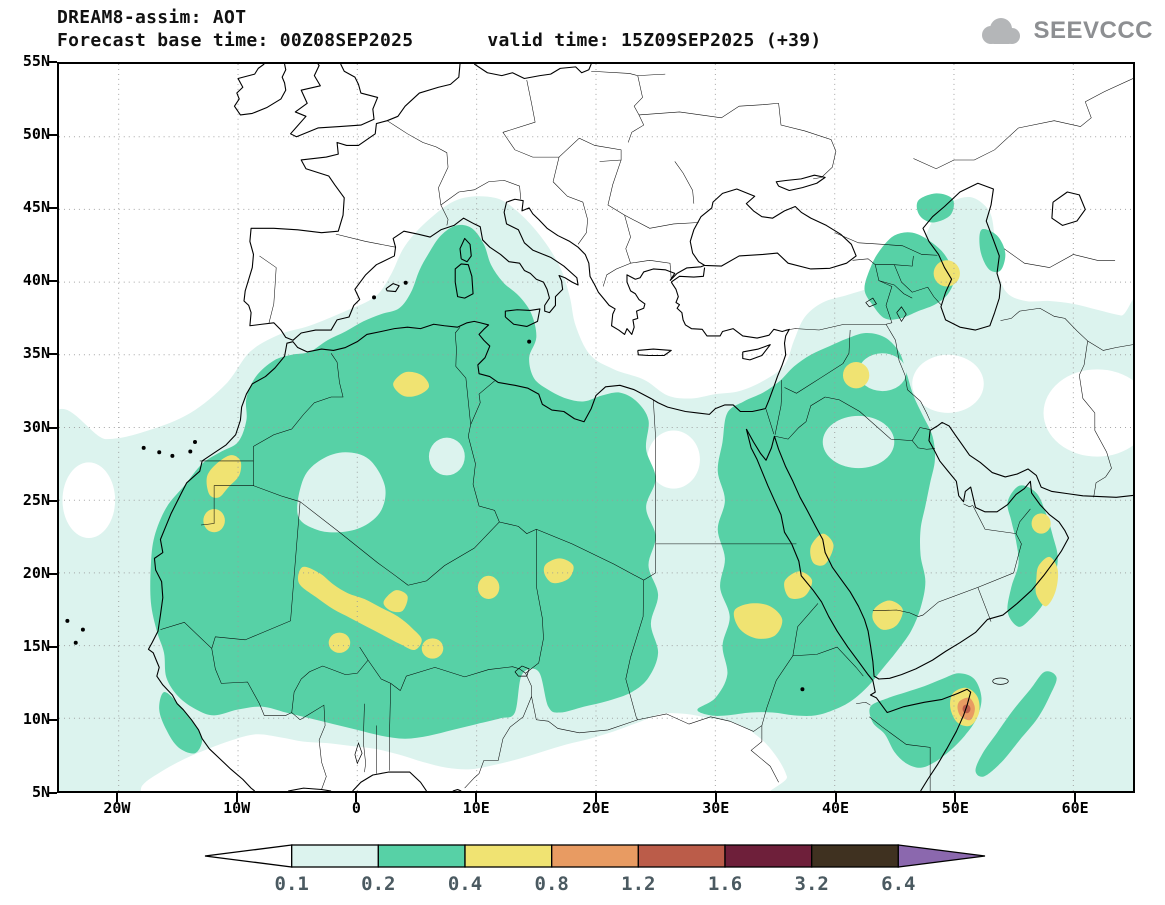  I want to click on lat-tick-label: 5N, so click(40, 792).